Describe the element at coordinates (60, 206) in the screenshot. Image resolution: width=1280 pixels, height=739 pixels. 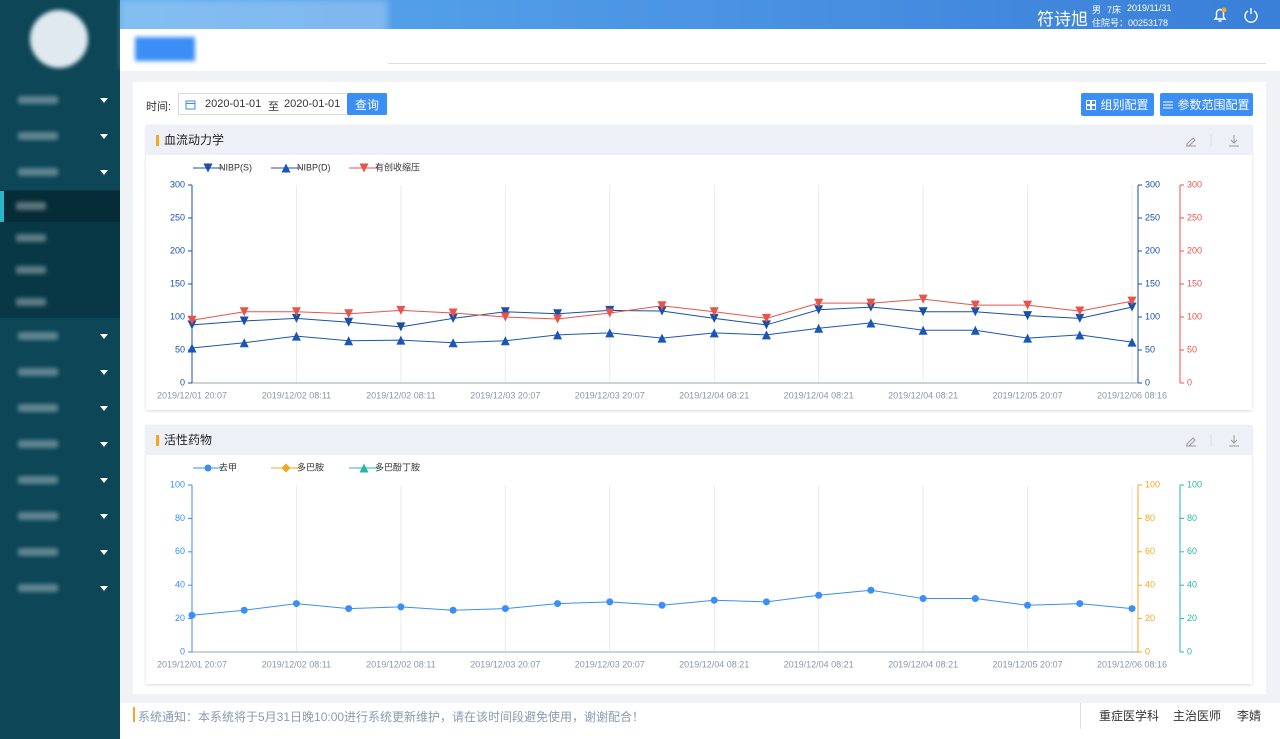
I see `active-item` at that location.